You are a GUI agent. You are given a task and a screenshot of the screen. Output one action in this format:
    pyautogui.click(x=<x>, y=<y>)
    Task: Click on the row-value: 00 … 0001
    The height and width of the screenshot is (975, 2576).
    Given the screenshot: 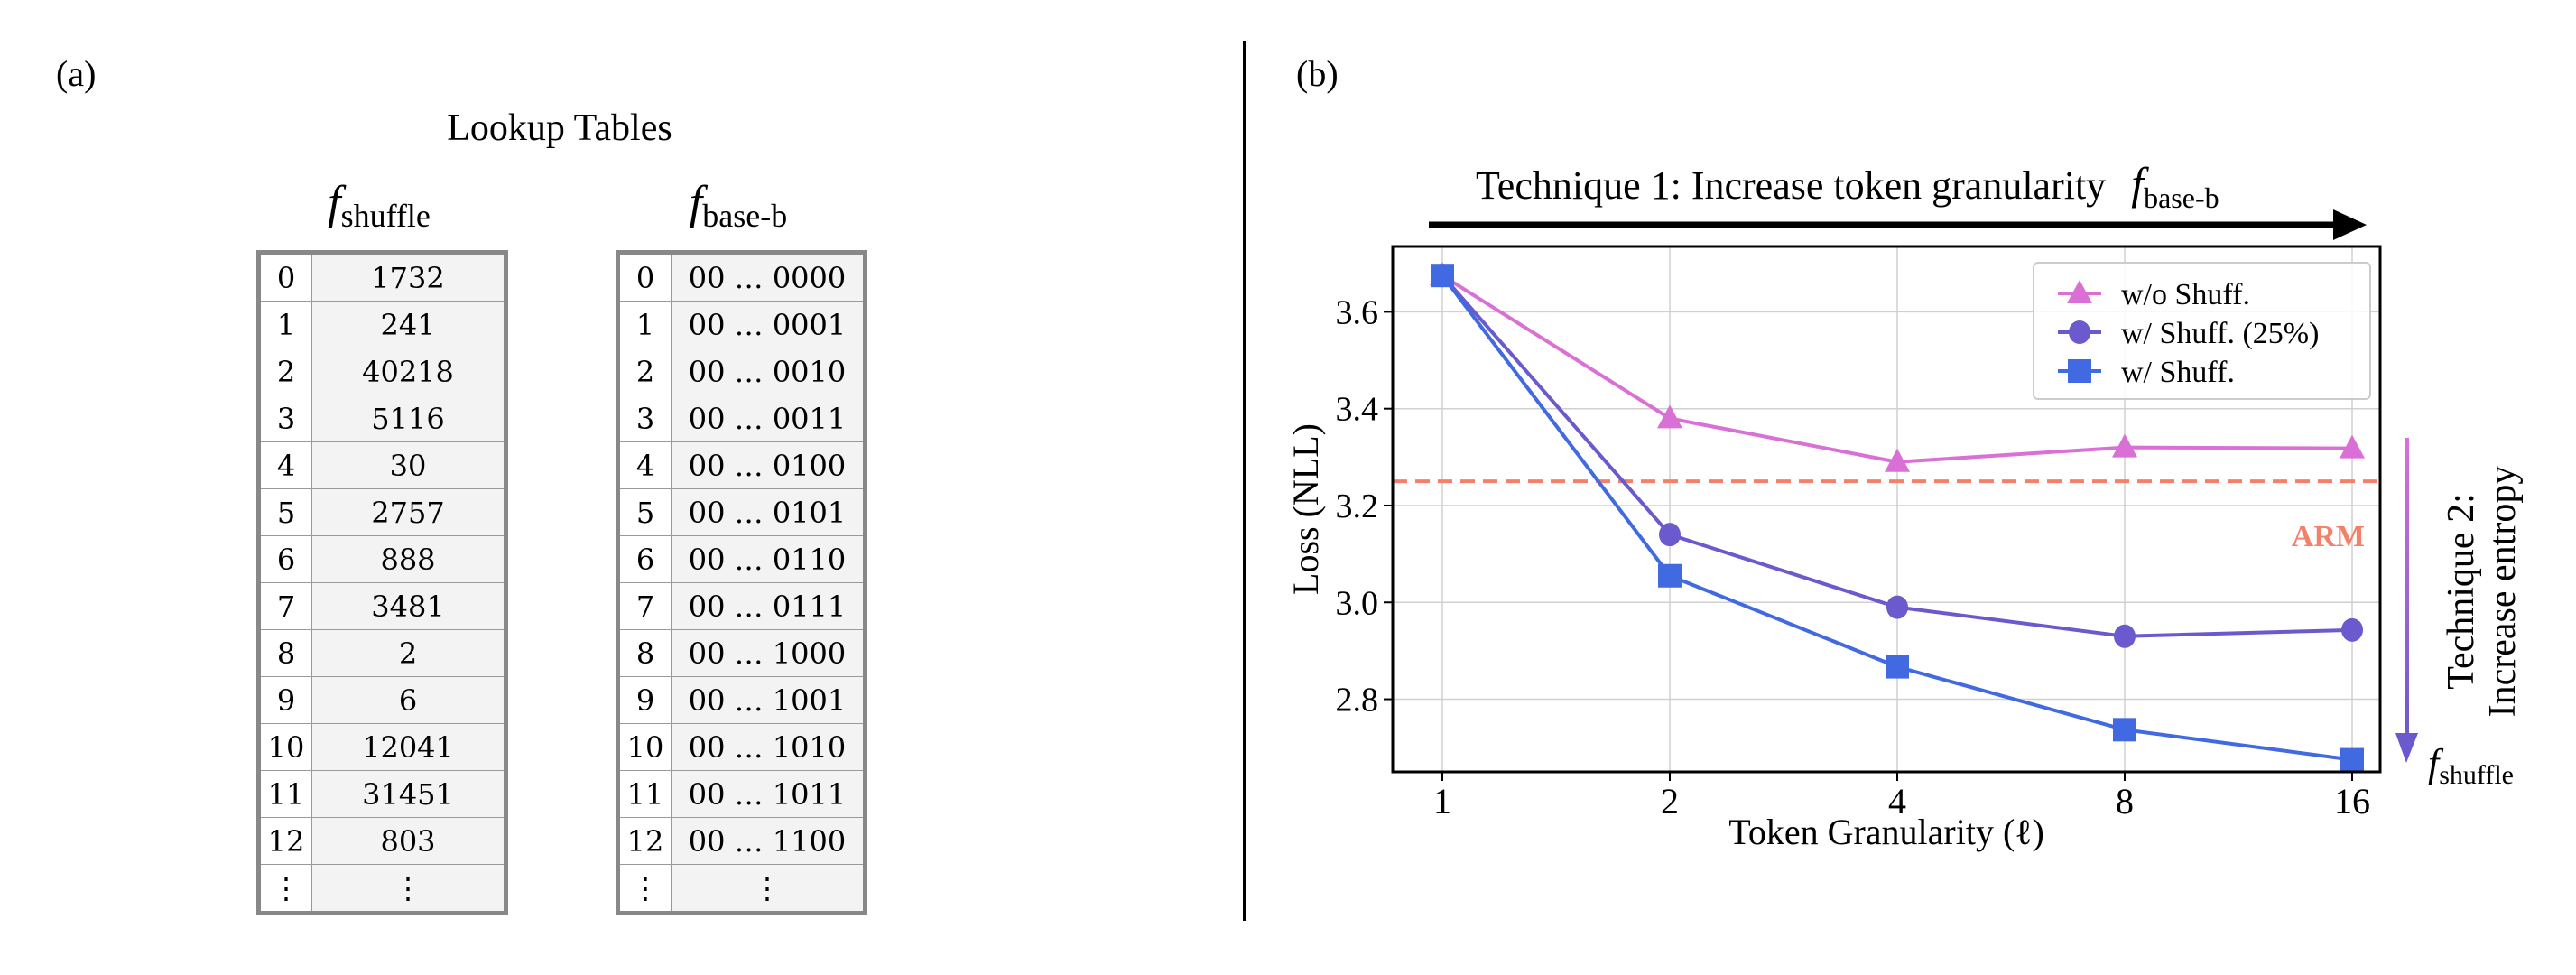 What is the action you would take?
    pyautogui.click(x=768, y=325)
    